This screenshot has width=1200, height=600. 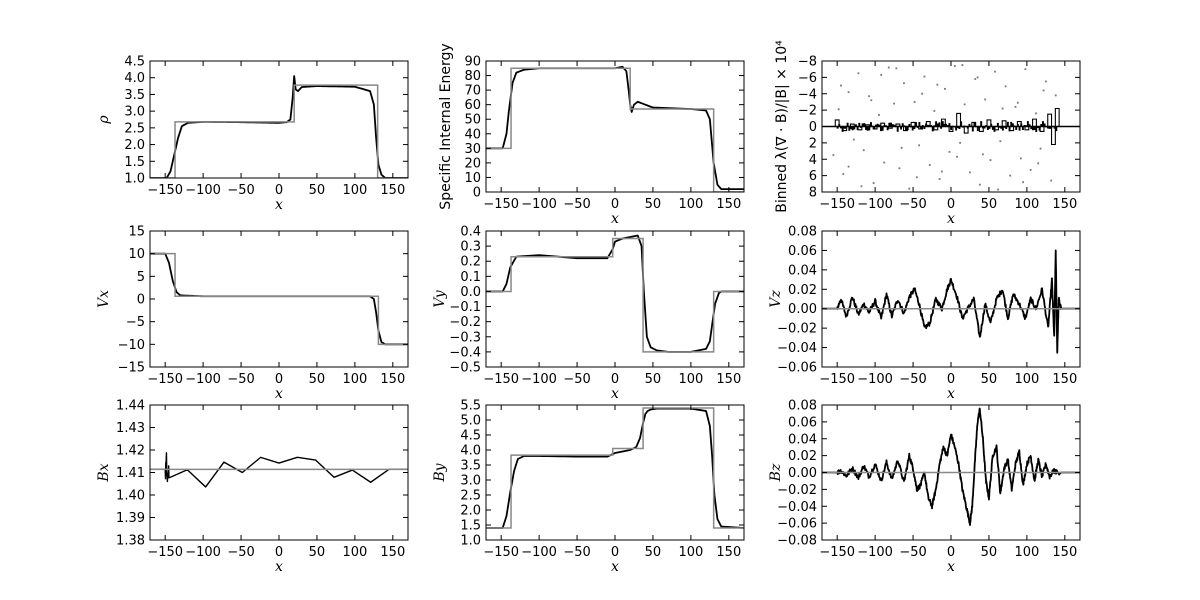 I want to click on exact-series, so click(x=615, y=468).